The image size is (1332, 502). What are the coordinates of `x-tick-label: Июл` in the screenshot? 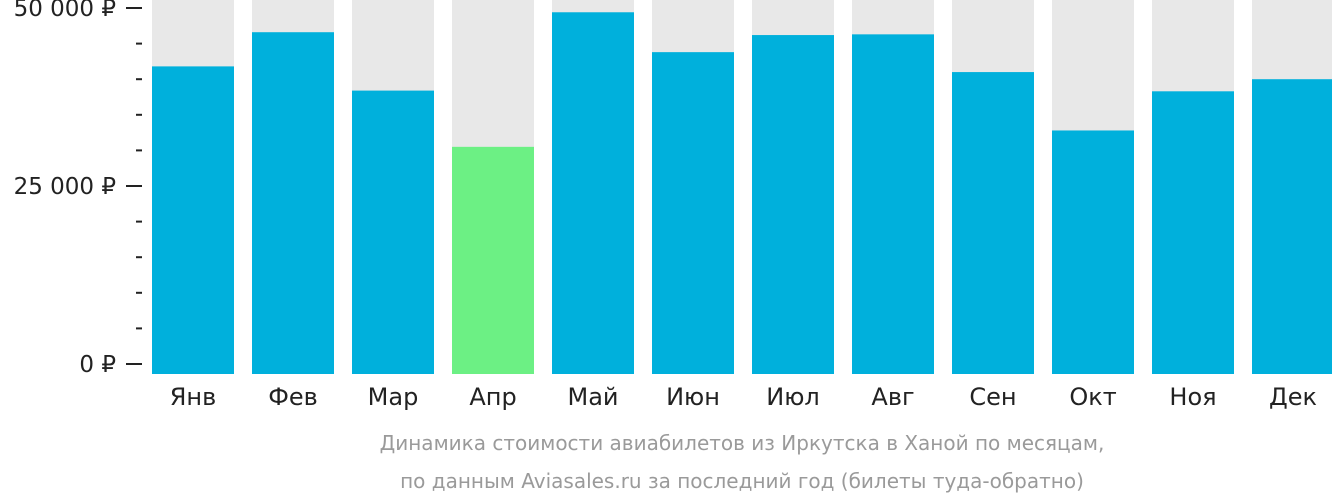 It's located at (793, 397).